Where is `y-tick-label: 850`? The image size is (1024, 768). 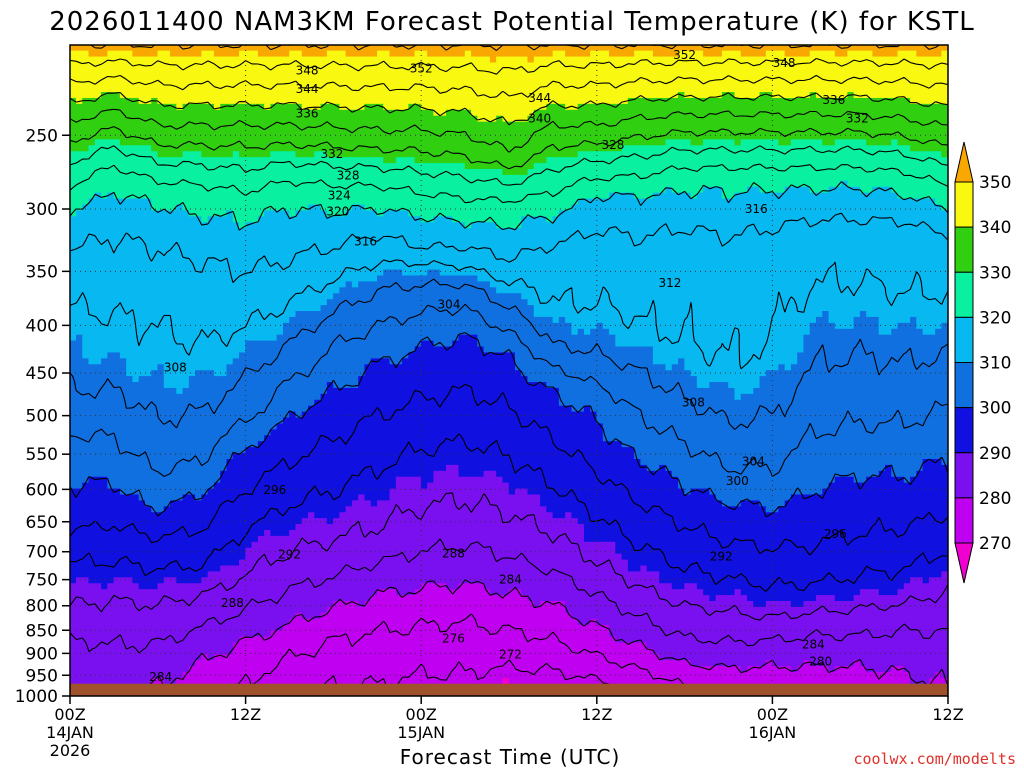
y-tick-label: 850 is located at coordinates (42, 631).